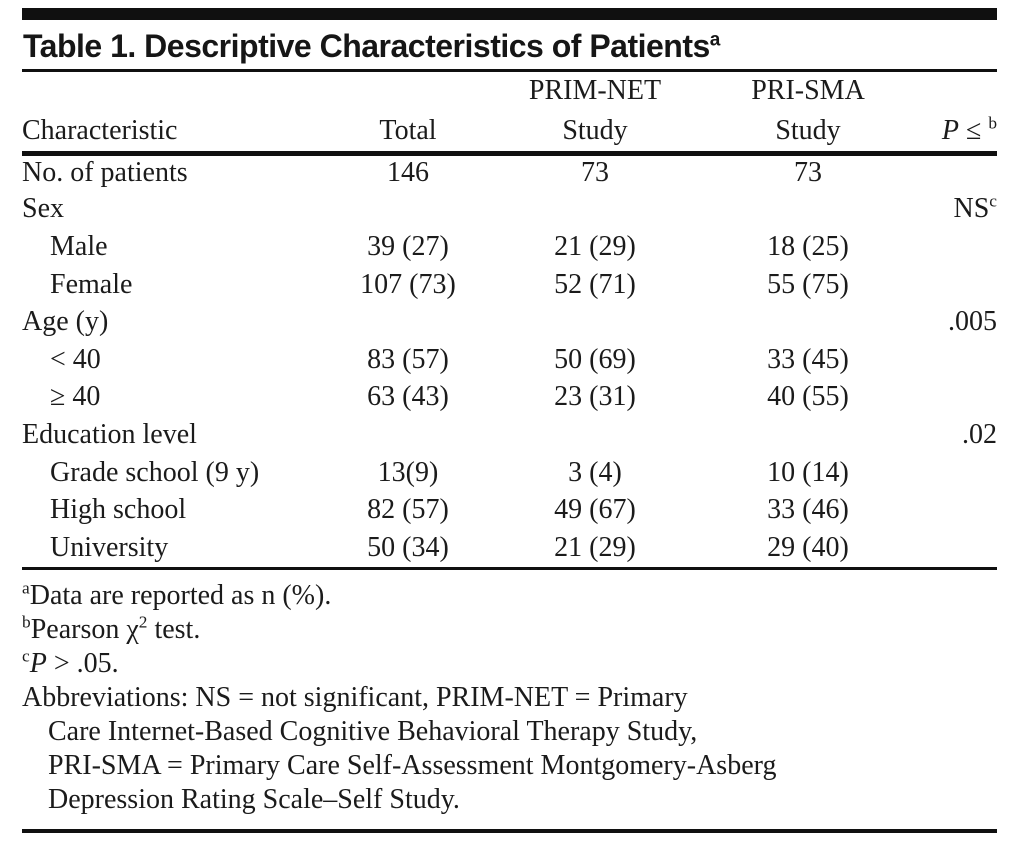  I want to click on cell-pri-sma: 73, so click(808, 173).